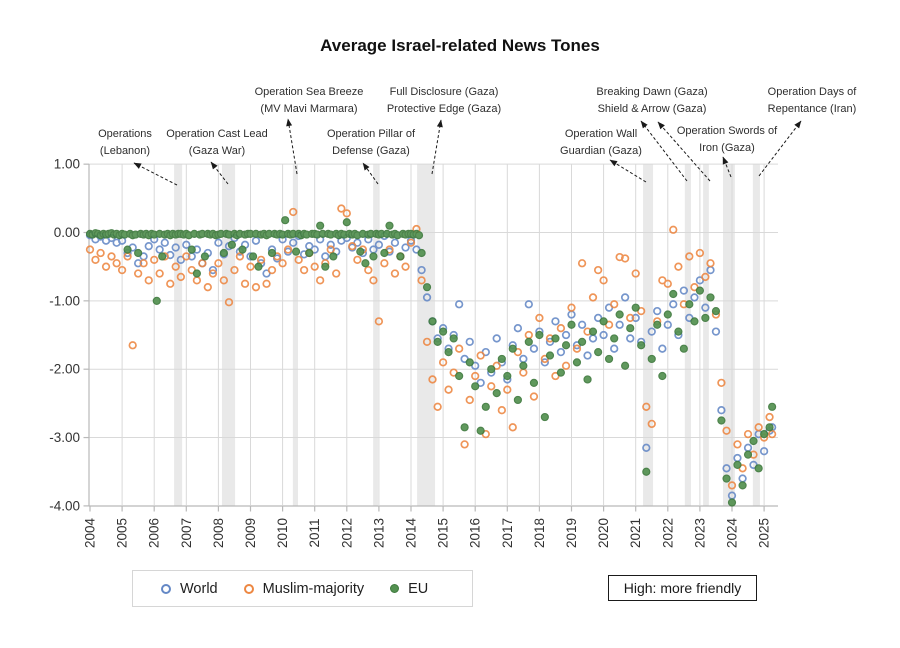 The image size is (900, 648). What do you see at coordinates (395, 588) in the screenshot?
I see `eu-marker-icon` at bounding box center [395, 588].